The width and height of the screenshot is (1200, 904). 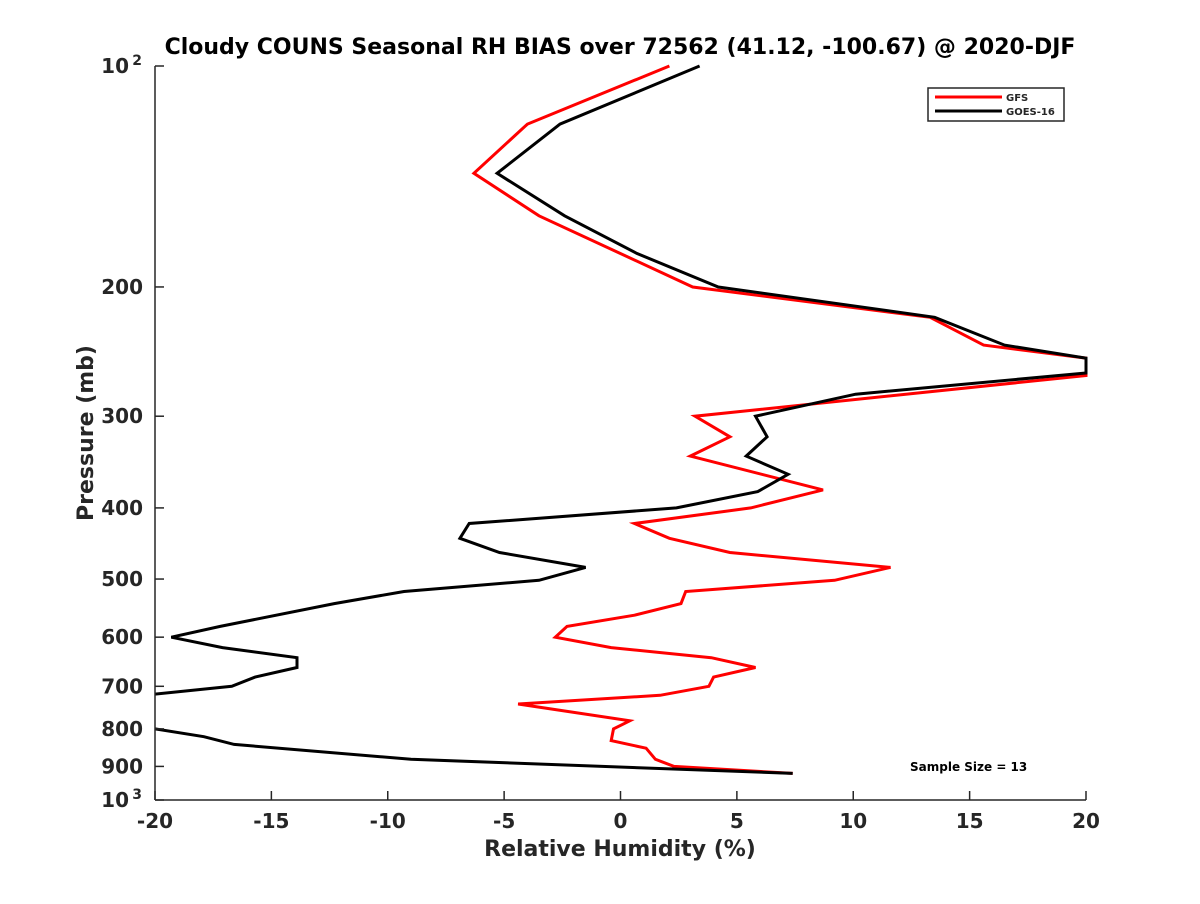 What do you see at coordinates (970, 821) in the screenshot?
I see `x-tick-label: 15` at bounding box center [970, 821].